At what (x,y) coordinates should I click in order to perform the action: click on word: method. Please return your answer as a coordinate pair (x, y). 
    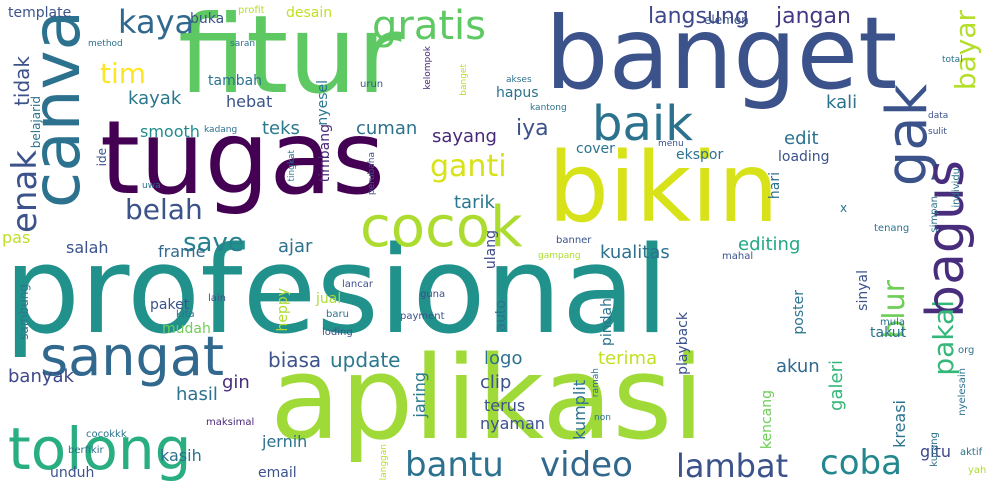
    Looking at the image, I should click on (105, 44).